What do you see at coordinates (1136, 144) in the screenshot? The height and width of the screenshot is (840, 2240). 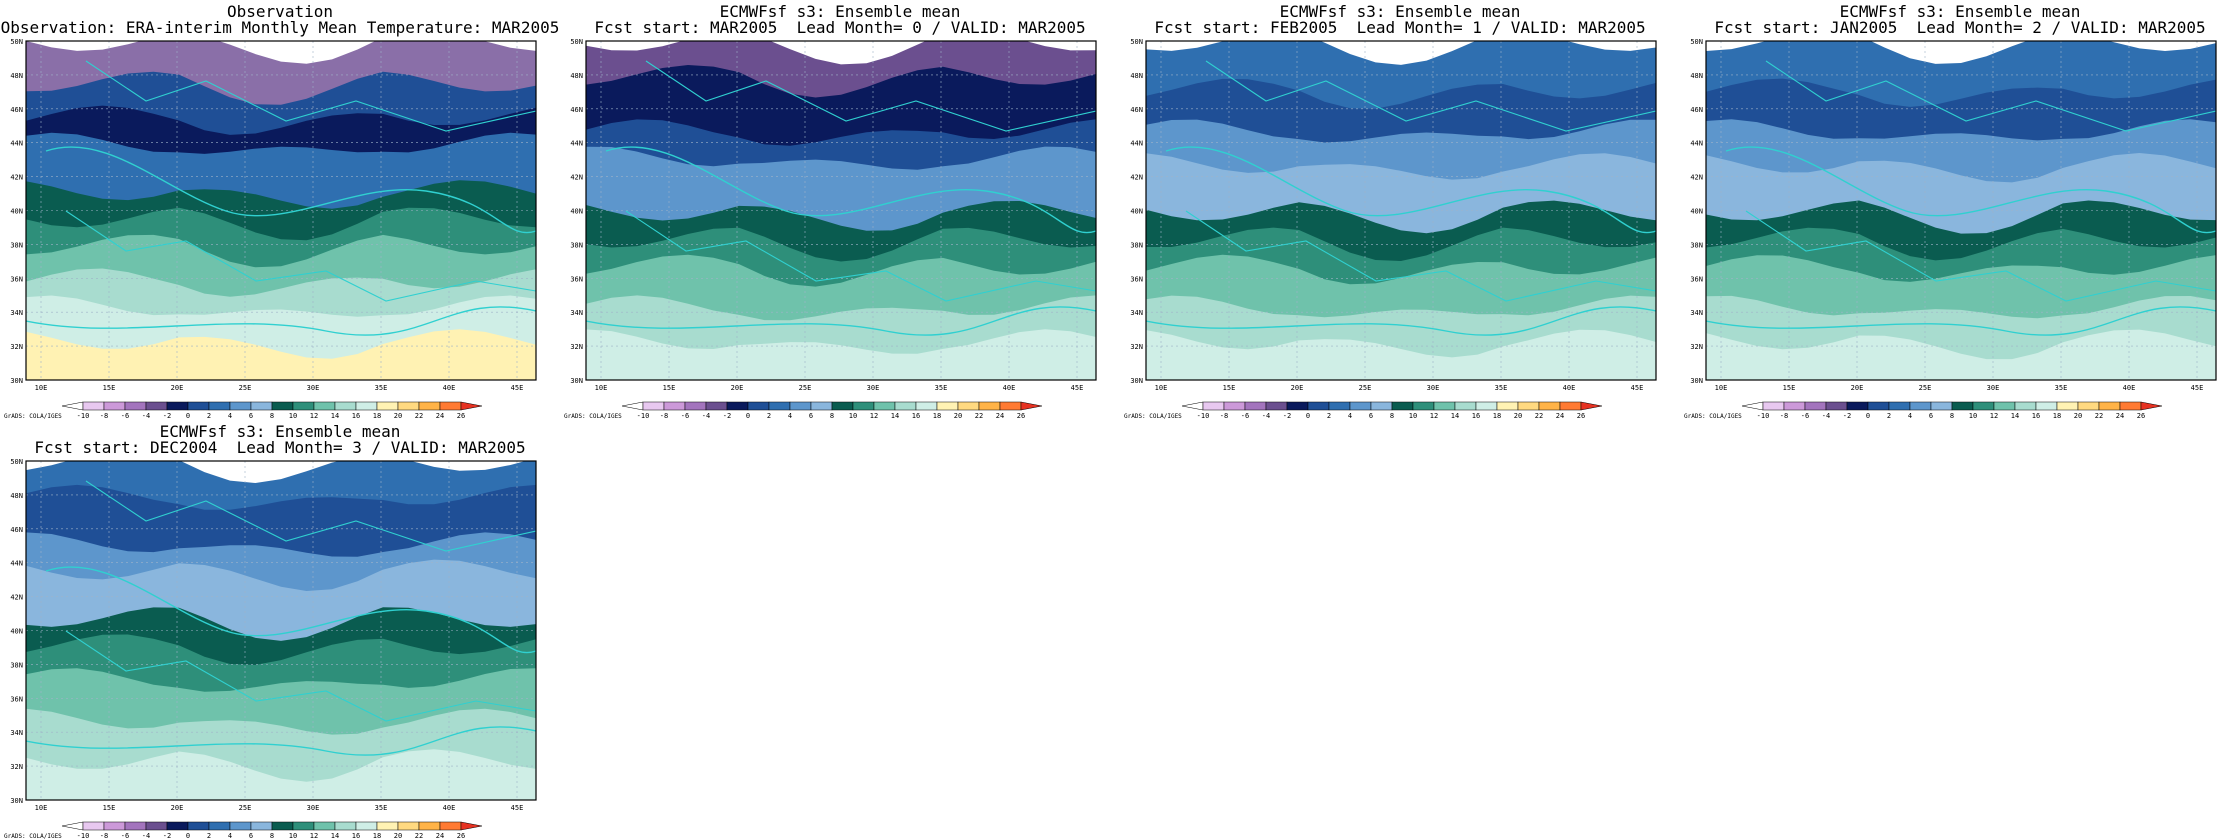 I see `lat-tick-label: 44N` at bounding box center [1136, 144].